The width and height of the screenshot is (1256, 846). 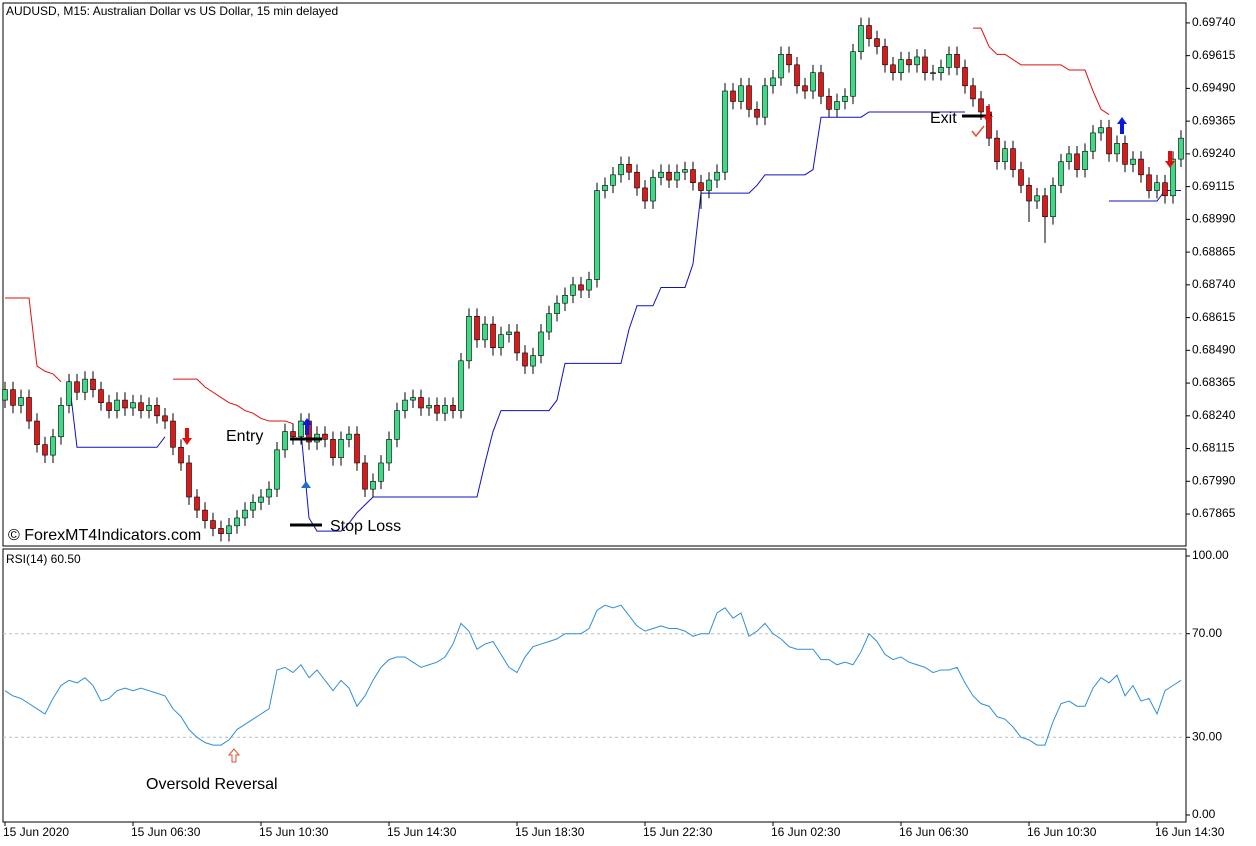 I want to click on y-tick-label: 0.68615, so click(x=1214, y=317).